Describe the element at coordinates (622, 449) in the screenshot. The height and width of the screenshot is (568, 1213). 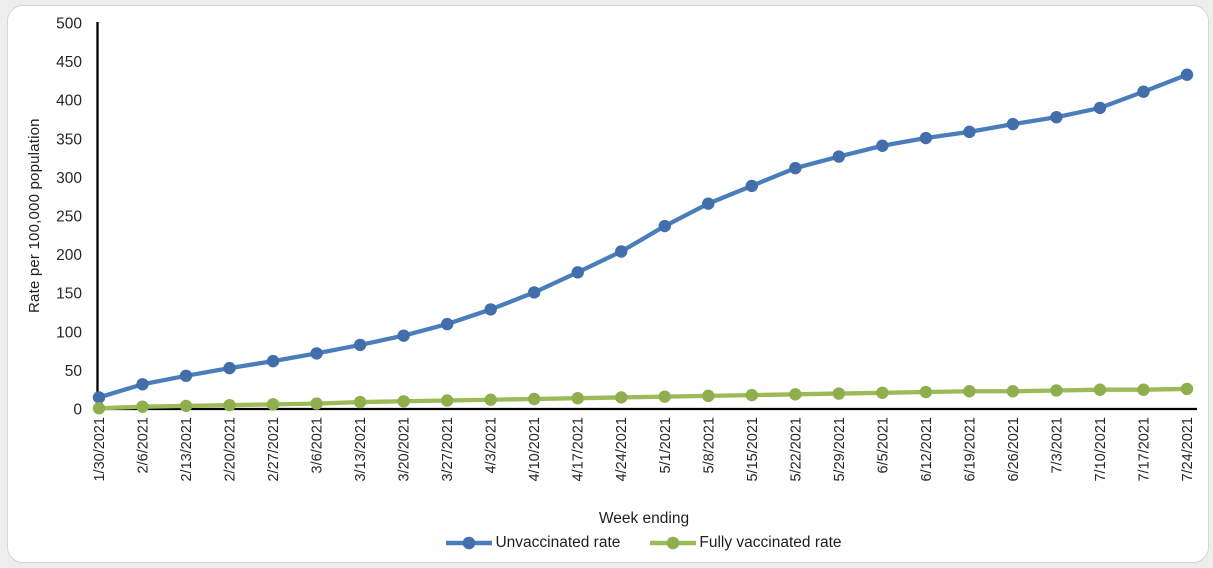
I see `x-tick-label: 4/24/2021` at that location.